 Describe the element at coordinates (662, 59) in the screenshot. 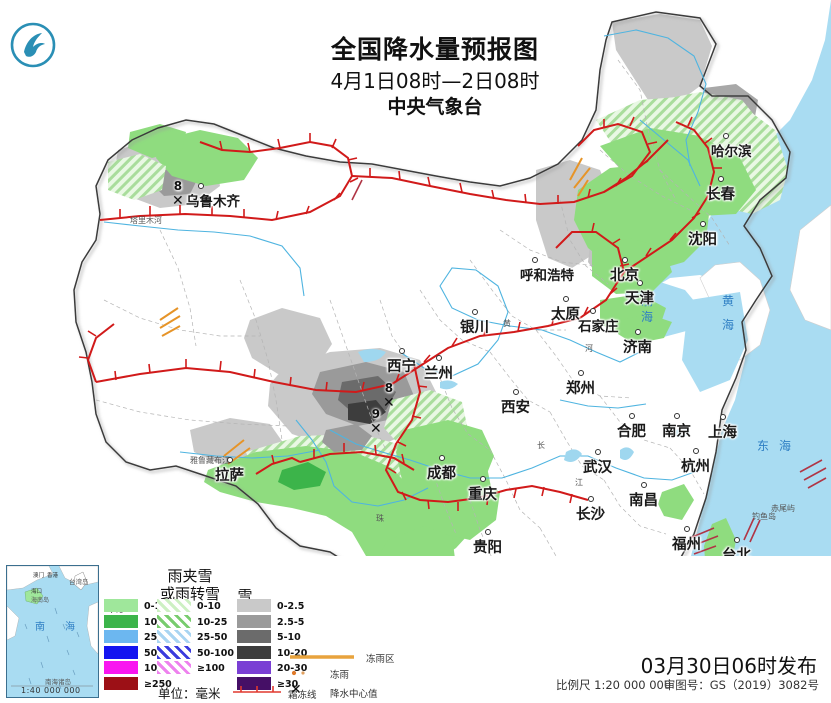

I see `snow-area-ne` at that location.